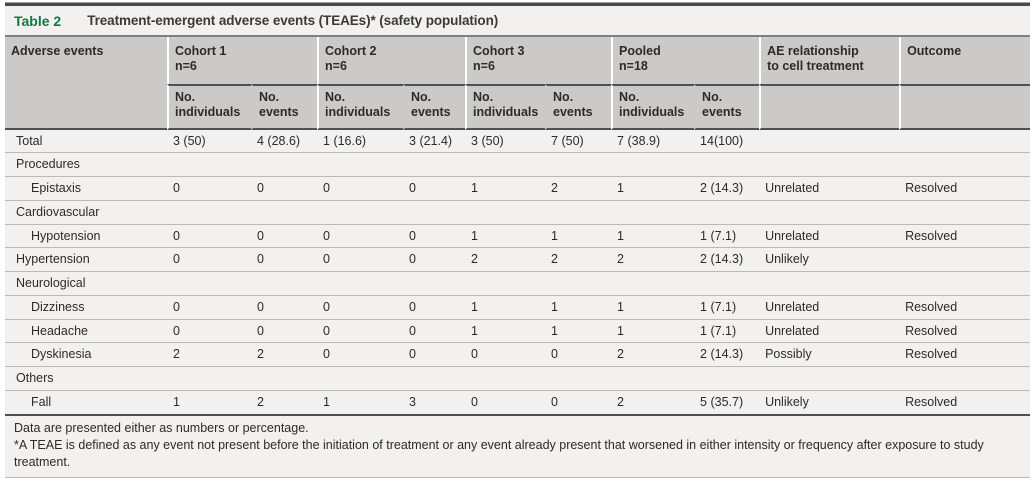 The height and width of the screenshot is (481, 1035). Describe the element at coordinates (209, 401) in the screenshot. I see `cell-cohort1-individuals: 1` at that location.